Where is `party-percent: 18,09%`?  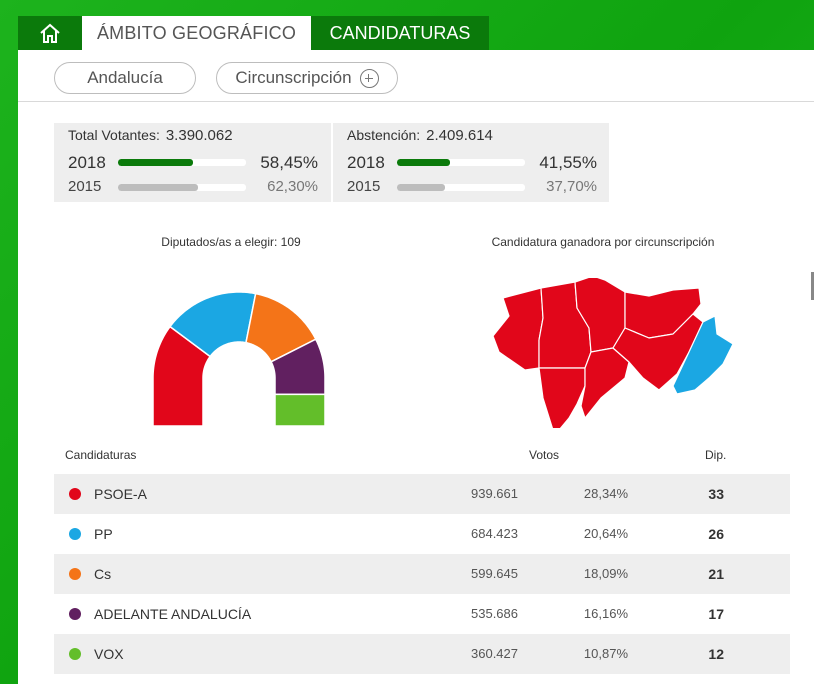
party-percent: 18,09% is located at coordinates (605, 573).